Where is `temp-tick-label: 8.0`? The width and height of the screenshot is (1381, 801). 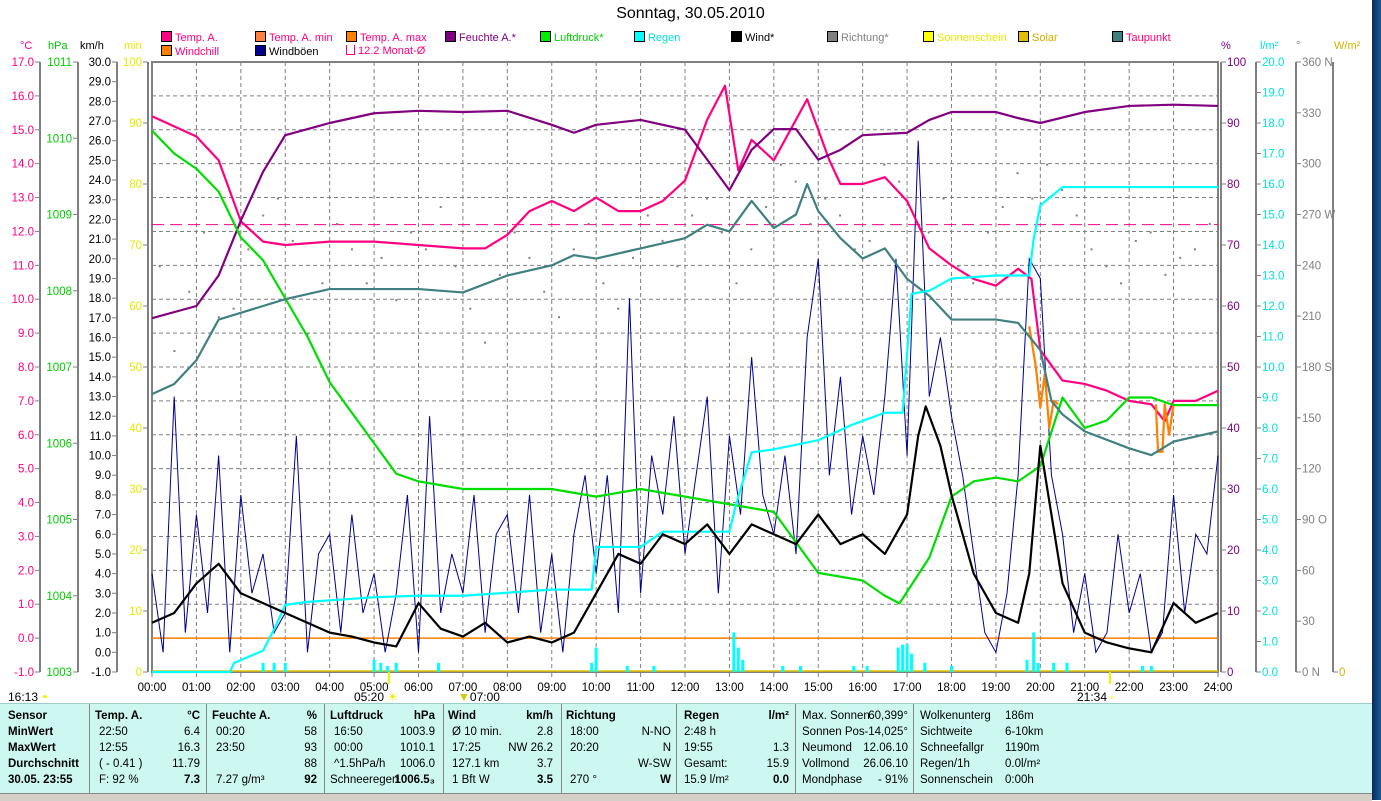
temp-tick-label: 8.0 is located at coordinates (26, 368).